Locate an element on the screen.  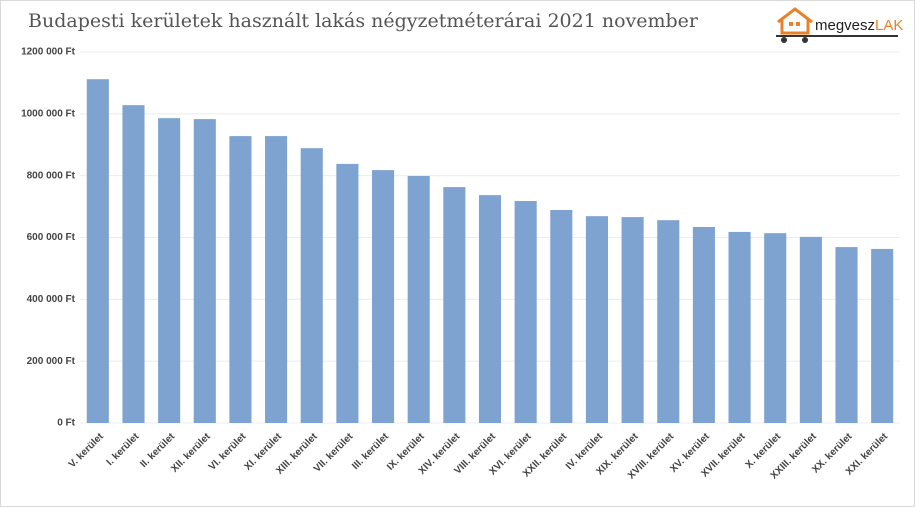
y-tick-label: 1200 000 Ft is located at coordinates (48, 52).